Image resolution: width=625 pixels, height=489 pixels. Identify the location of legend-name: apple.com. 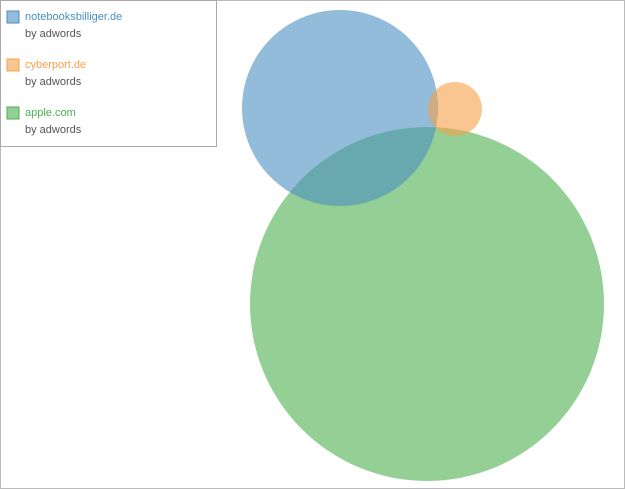
(50, 113).